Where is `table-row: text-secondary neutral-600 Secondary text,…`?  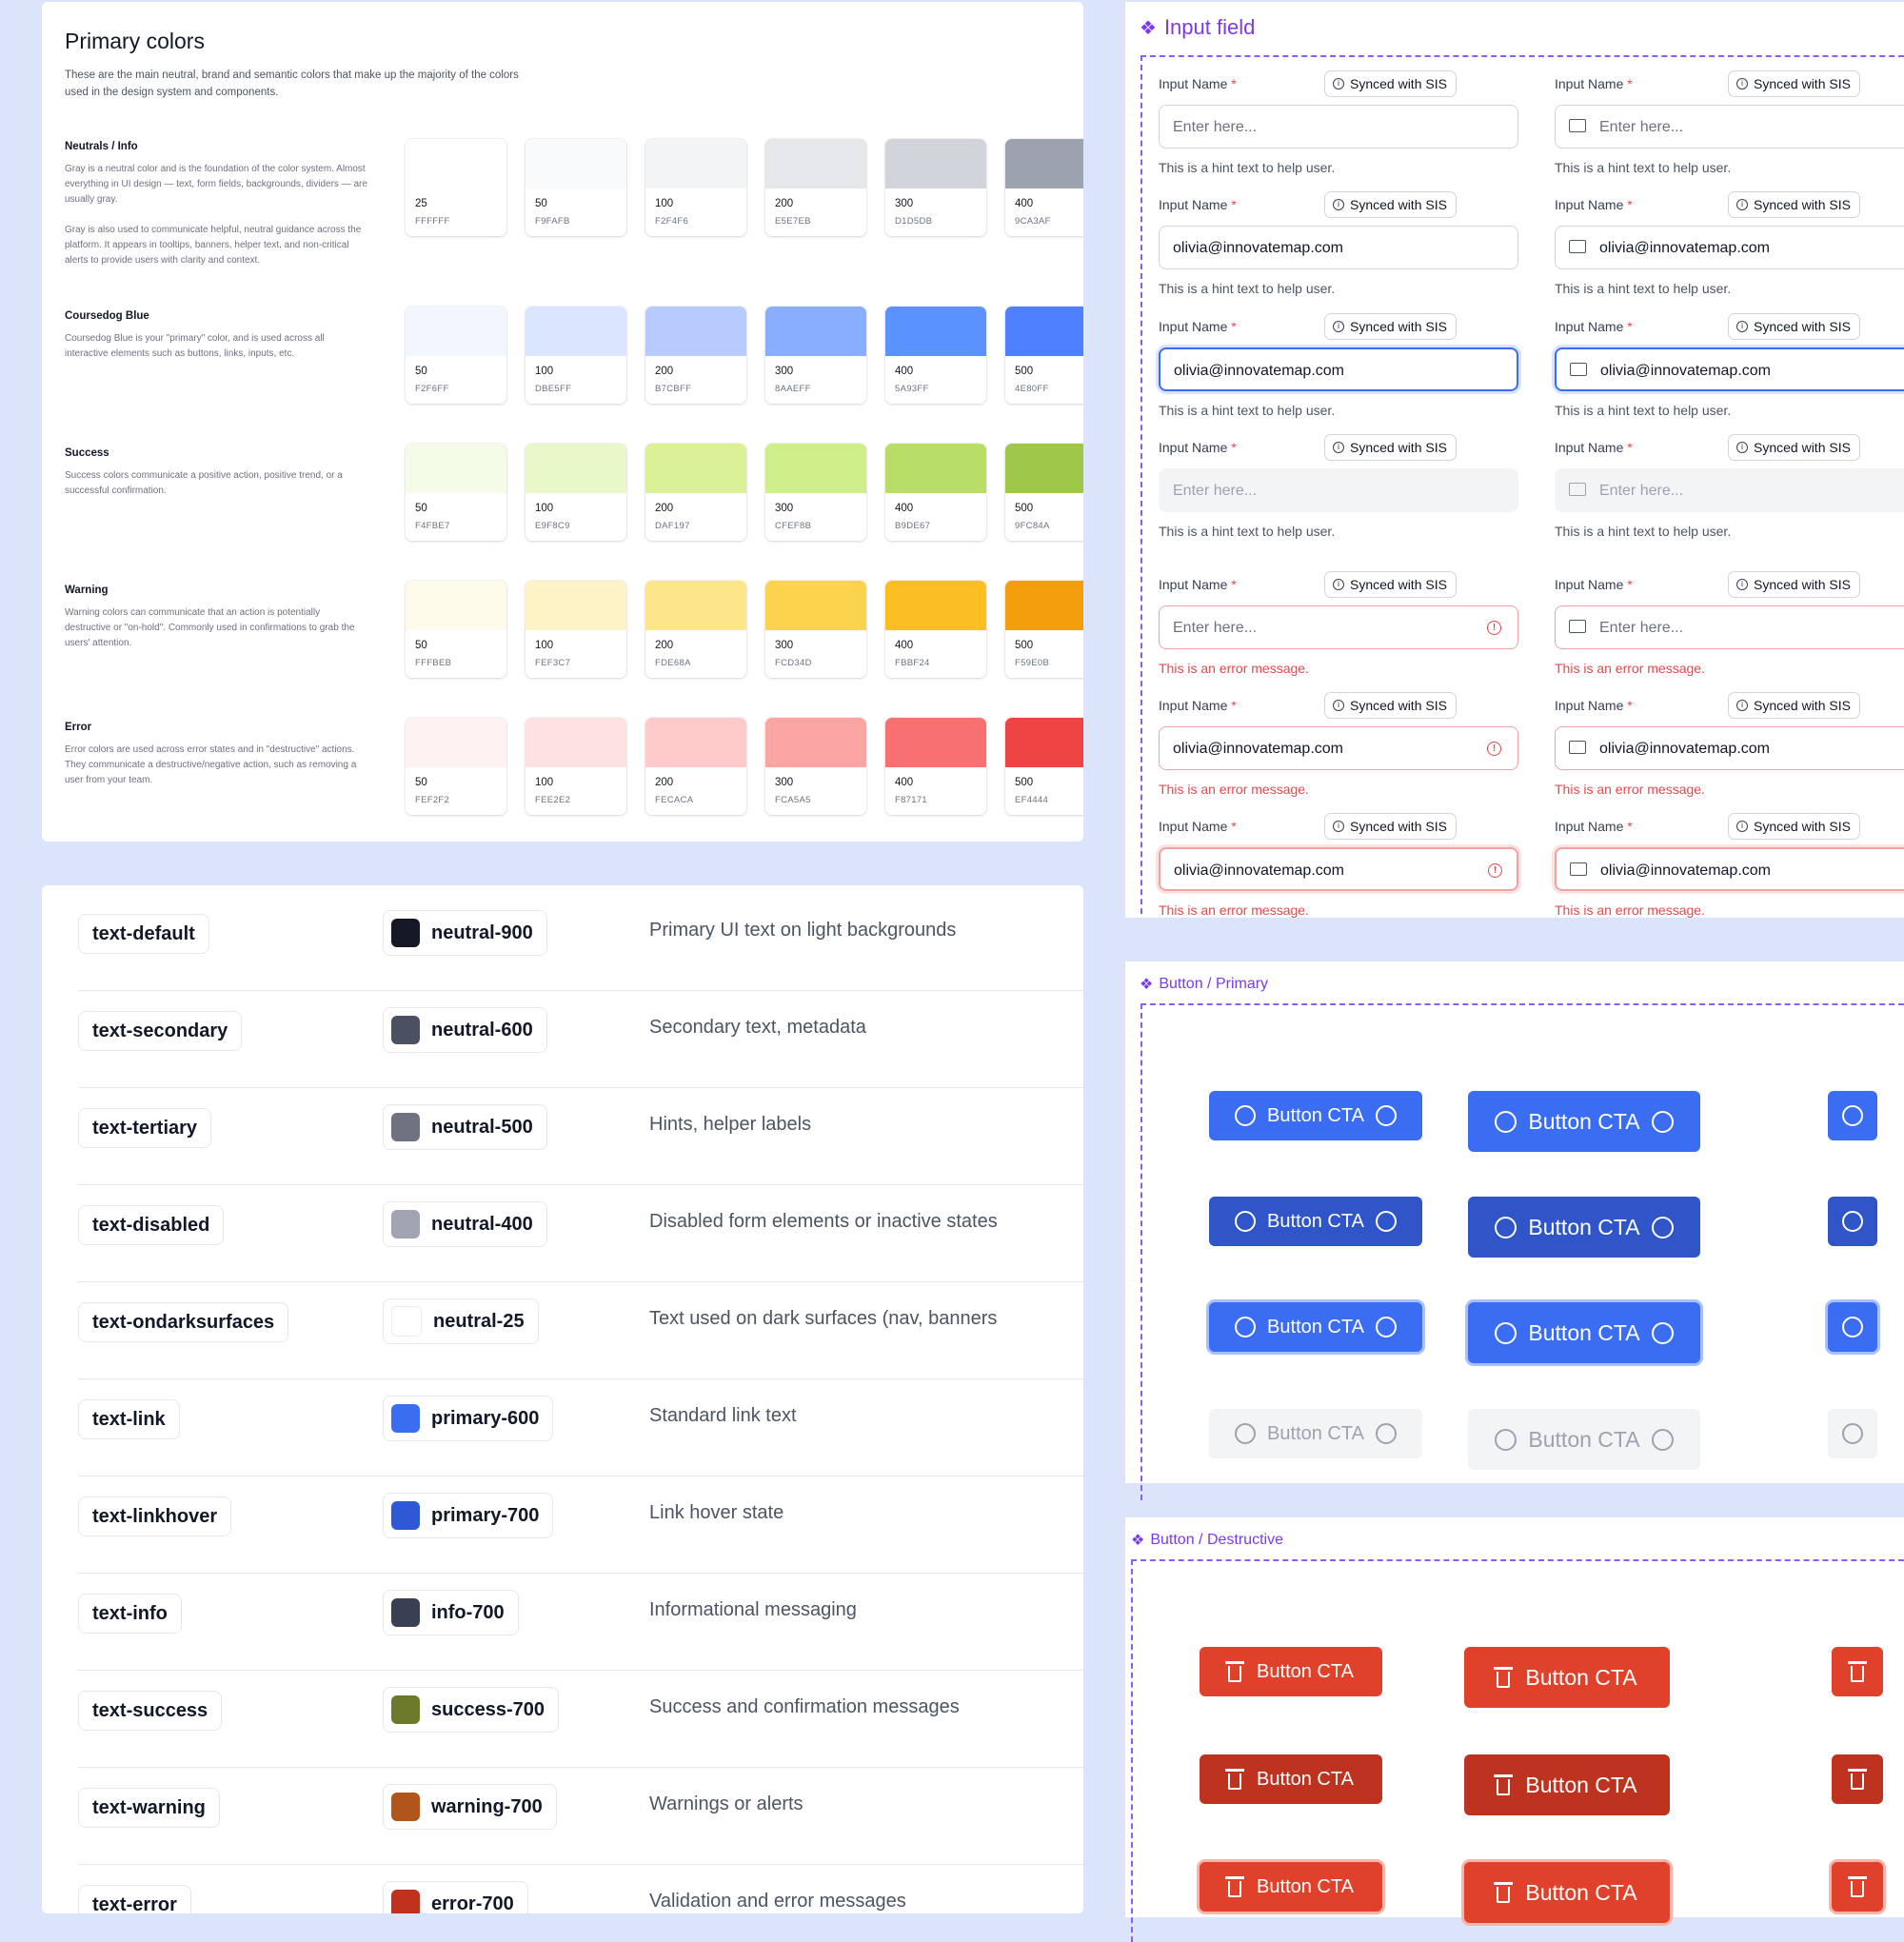 table-row: text-secondary neutral-600 Secondary text,… is located at coordinates (580, 1039).